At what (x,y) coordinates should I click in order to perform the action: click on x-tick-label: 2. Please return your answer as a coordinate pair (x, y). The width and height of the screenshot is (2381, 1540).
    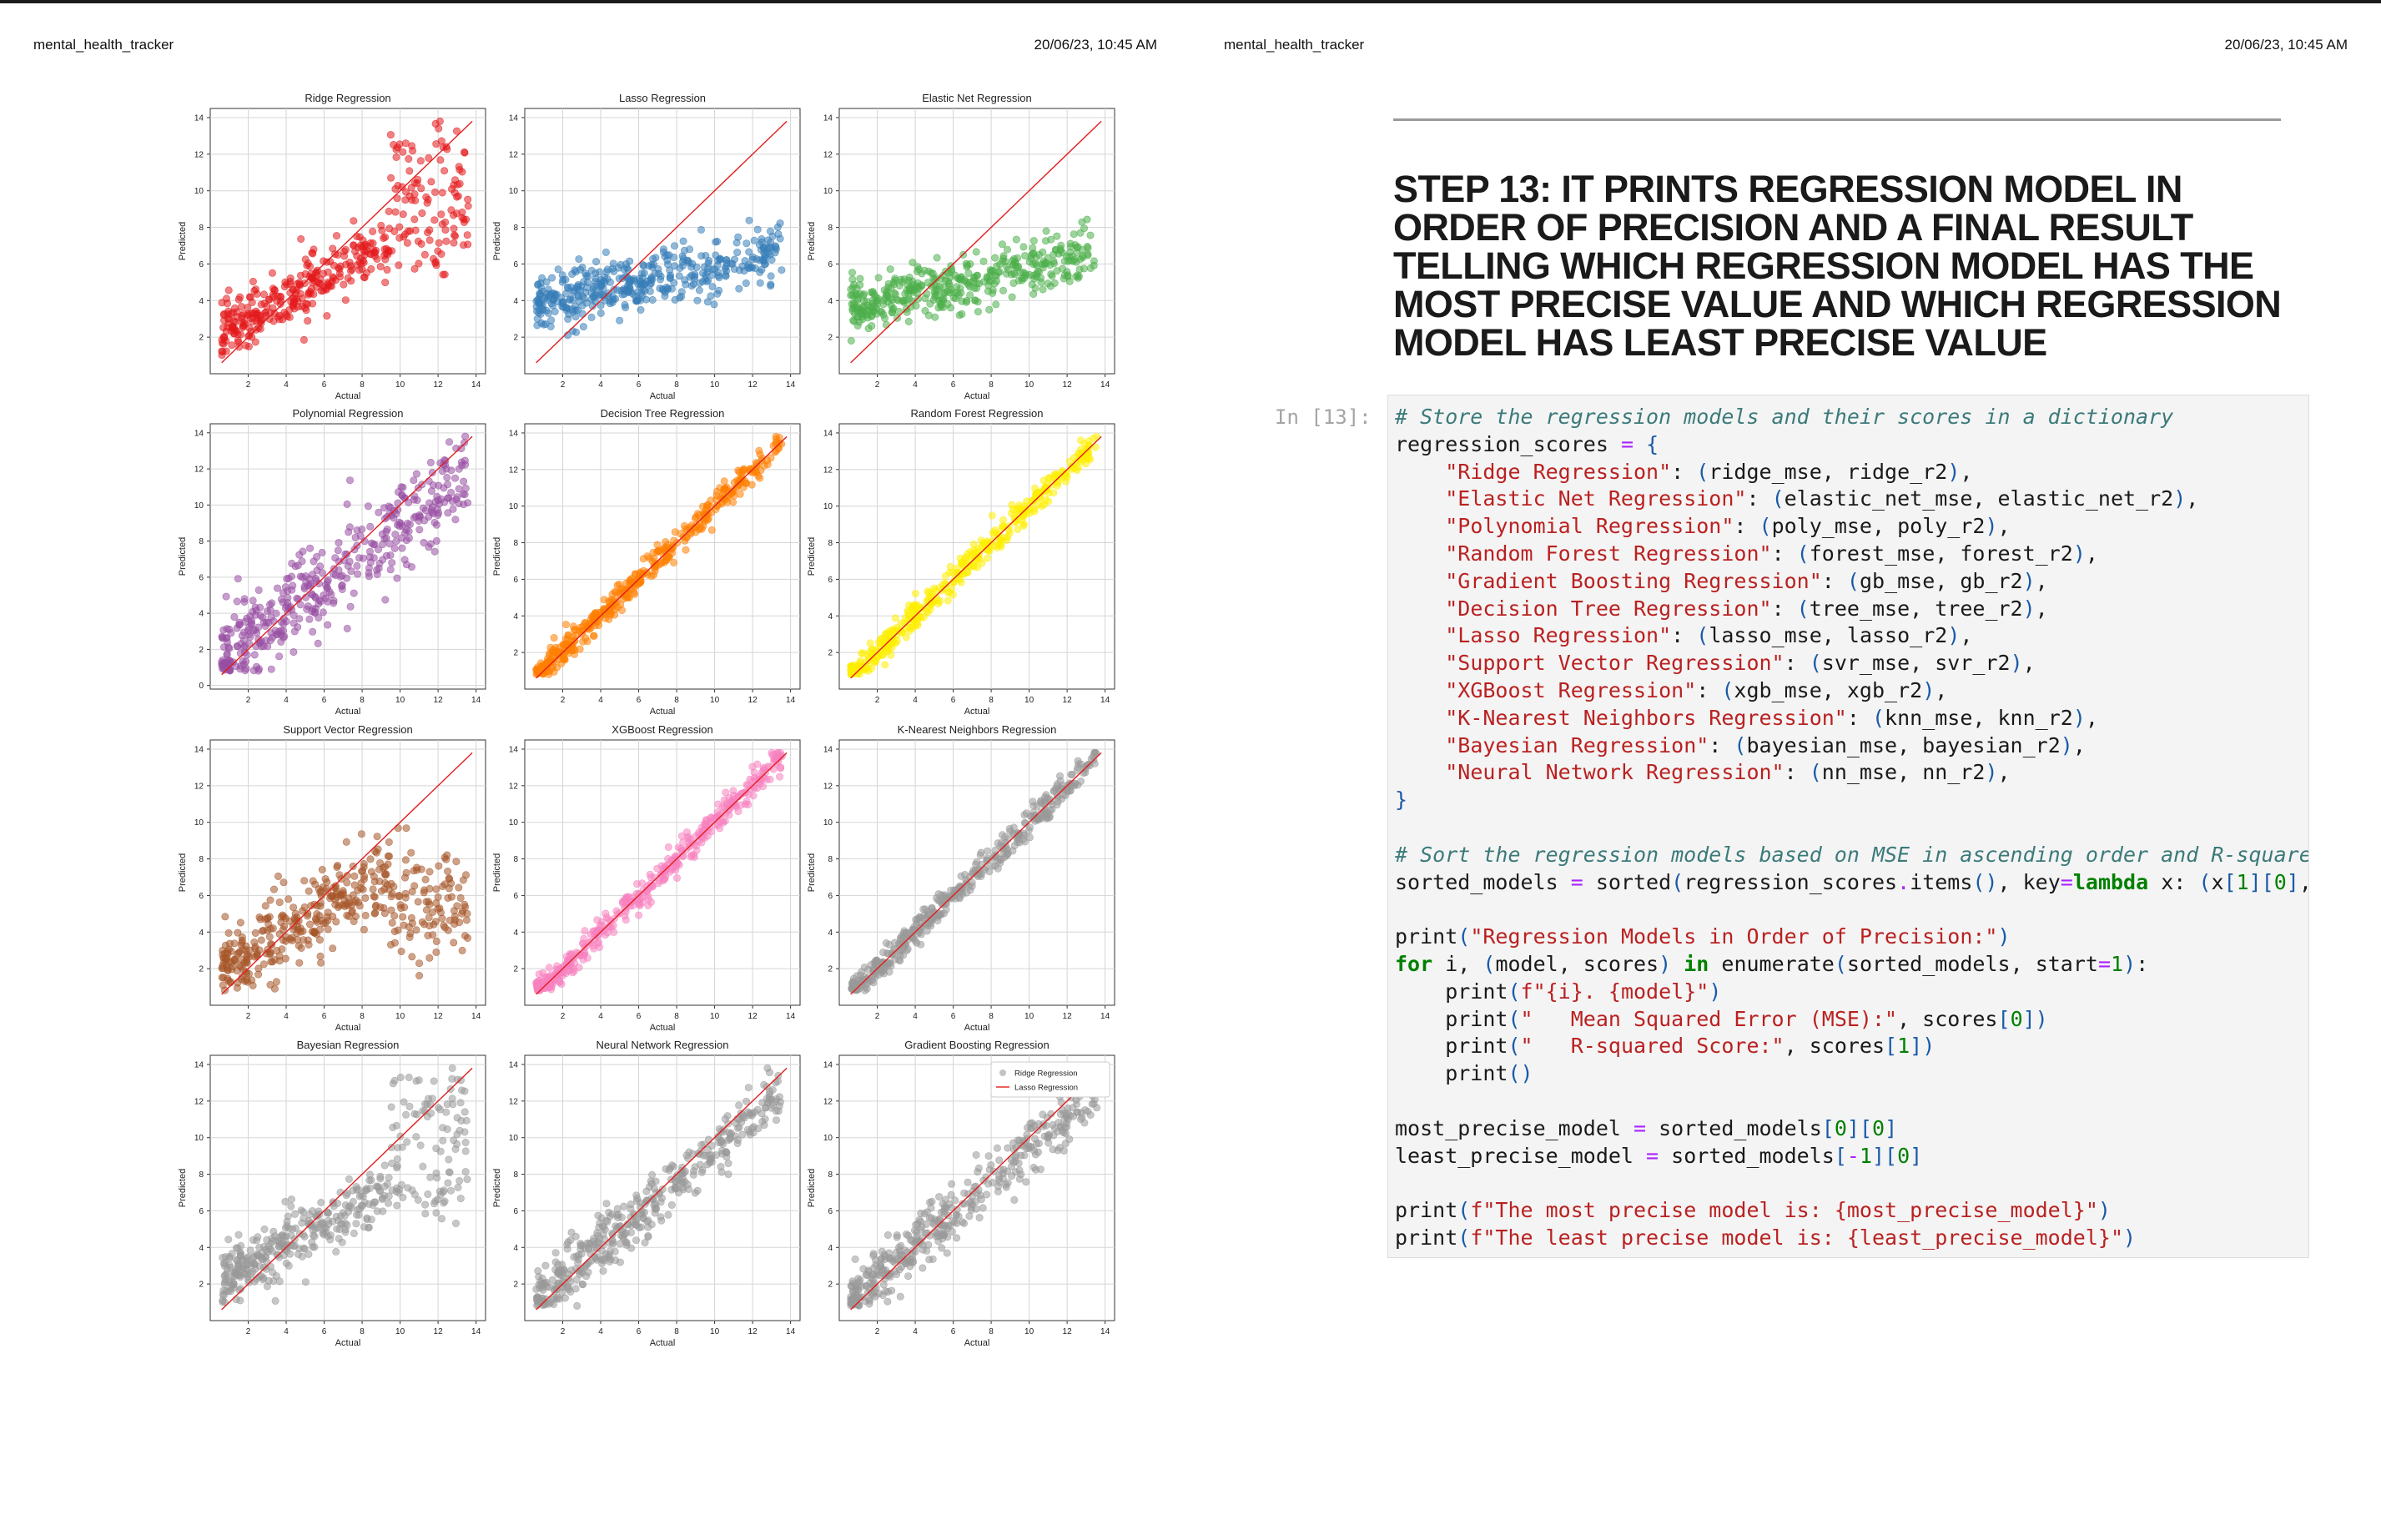
    Looking at the image, I should click on (248, 1331).